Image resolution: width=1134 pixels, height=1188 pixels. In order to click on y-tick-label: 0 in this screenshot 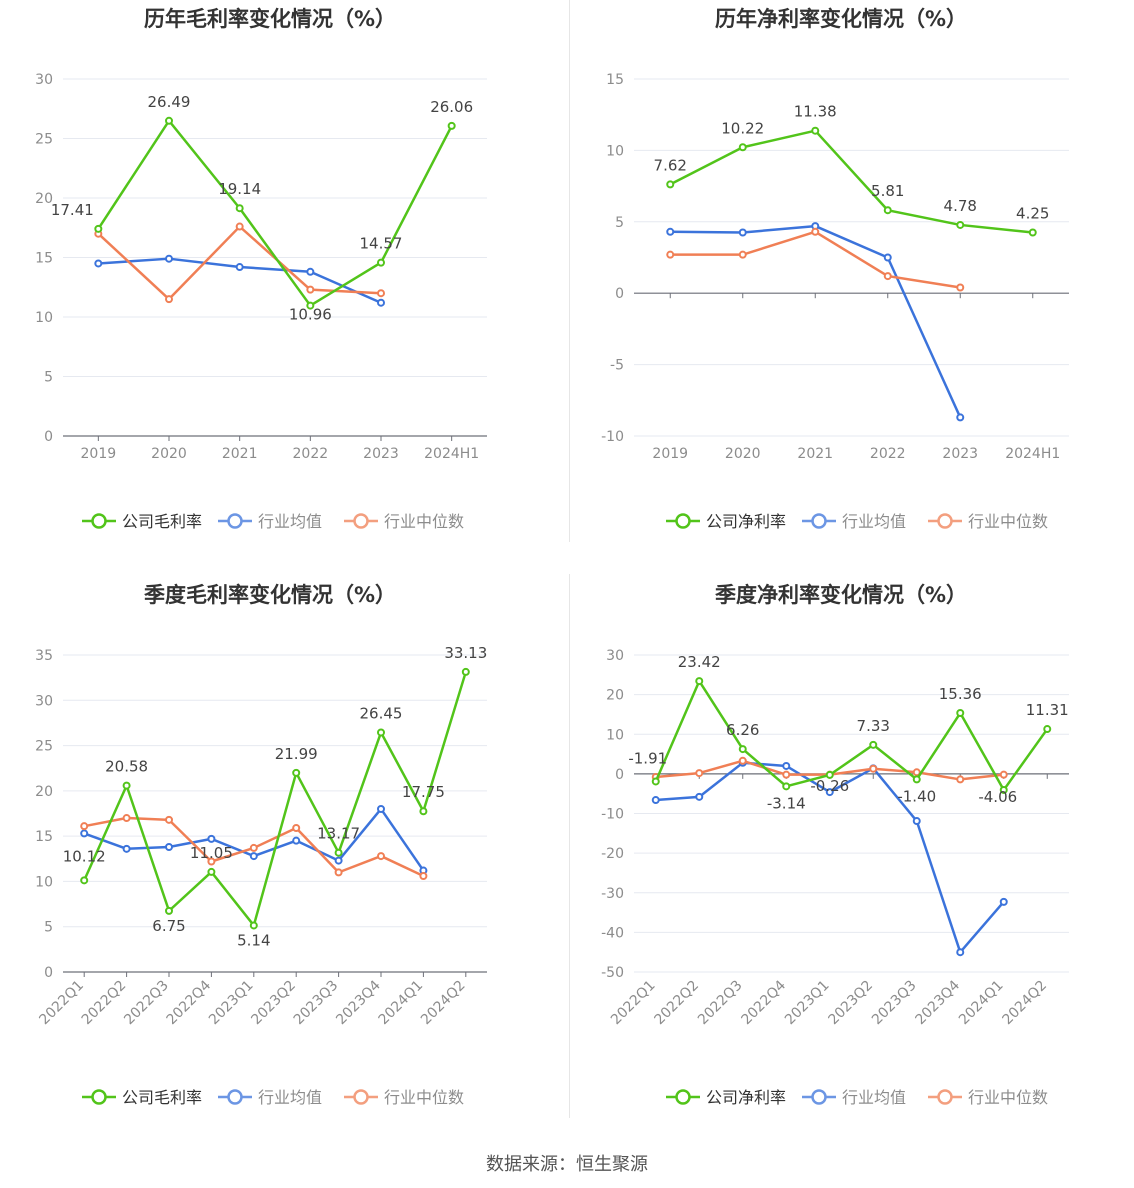, I will do `click(619, 775)`.